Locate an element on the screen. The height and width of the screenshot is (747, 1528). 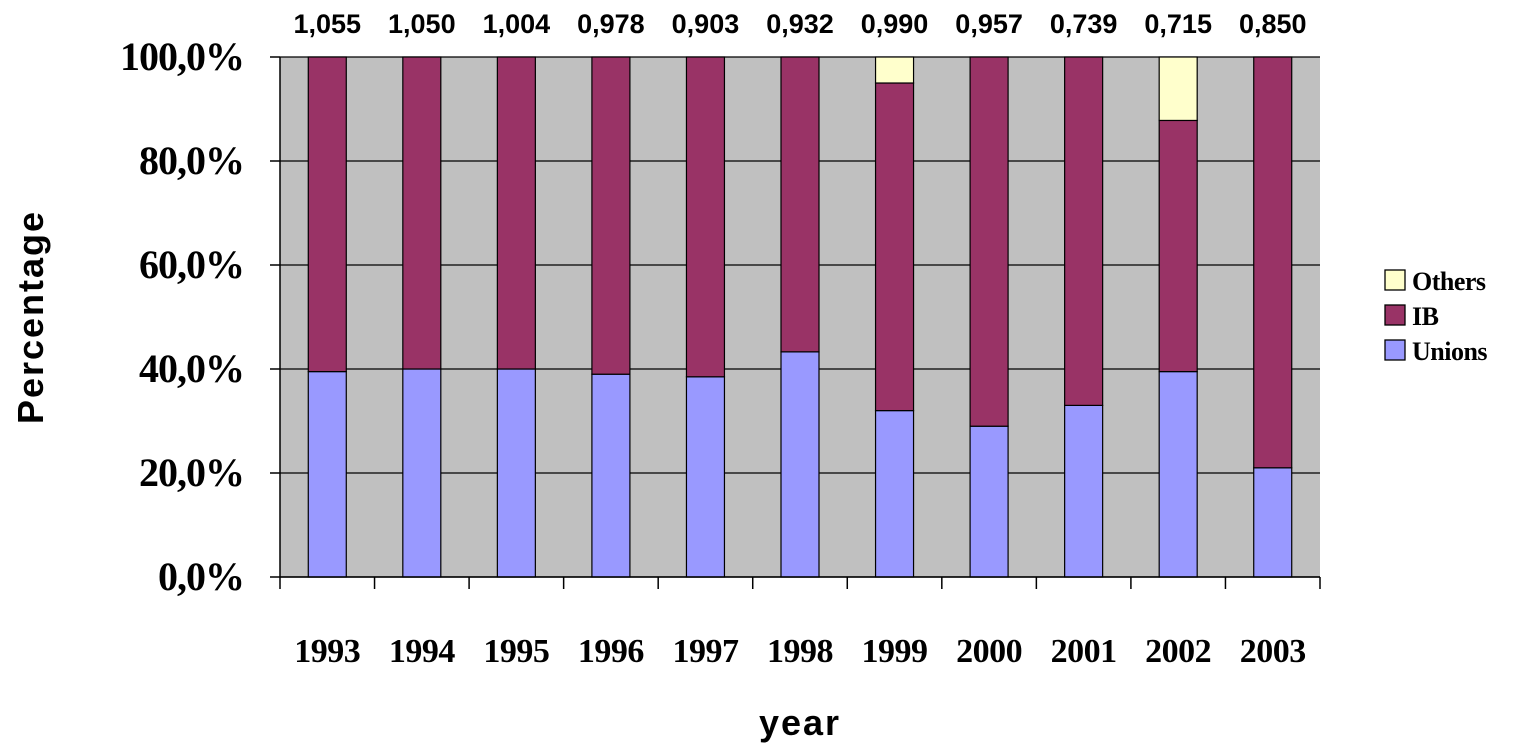
y-tick-label: 80,0% is located at coordinates (191, 160).